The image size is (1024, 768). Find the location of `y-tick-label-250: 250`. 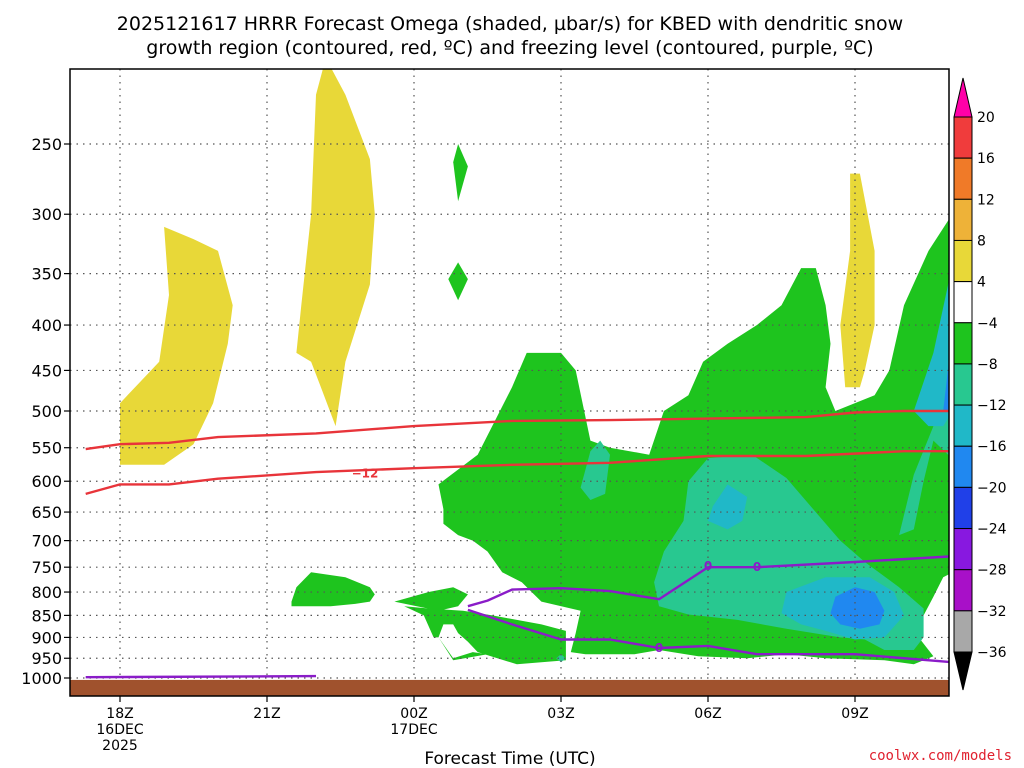

y-tick-label-250: 250 is located at coordinates (46, 144).